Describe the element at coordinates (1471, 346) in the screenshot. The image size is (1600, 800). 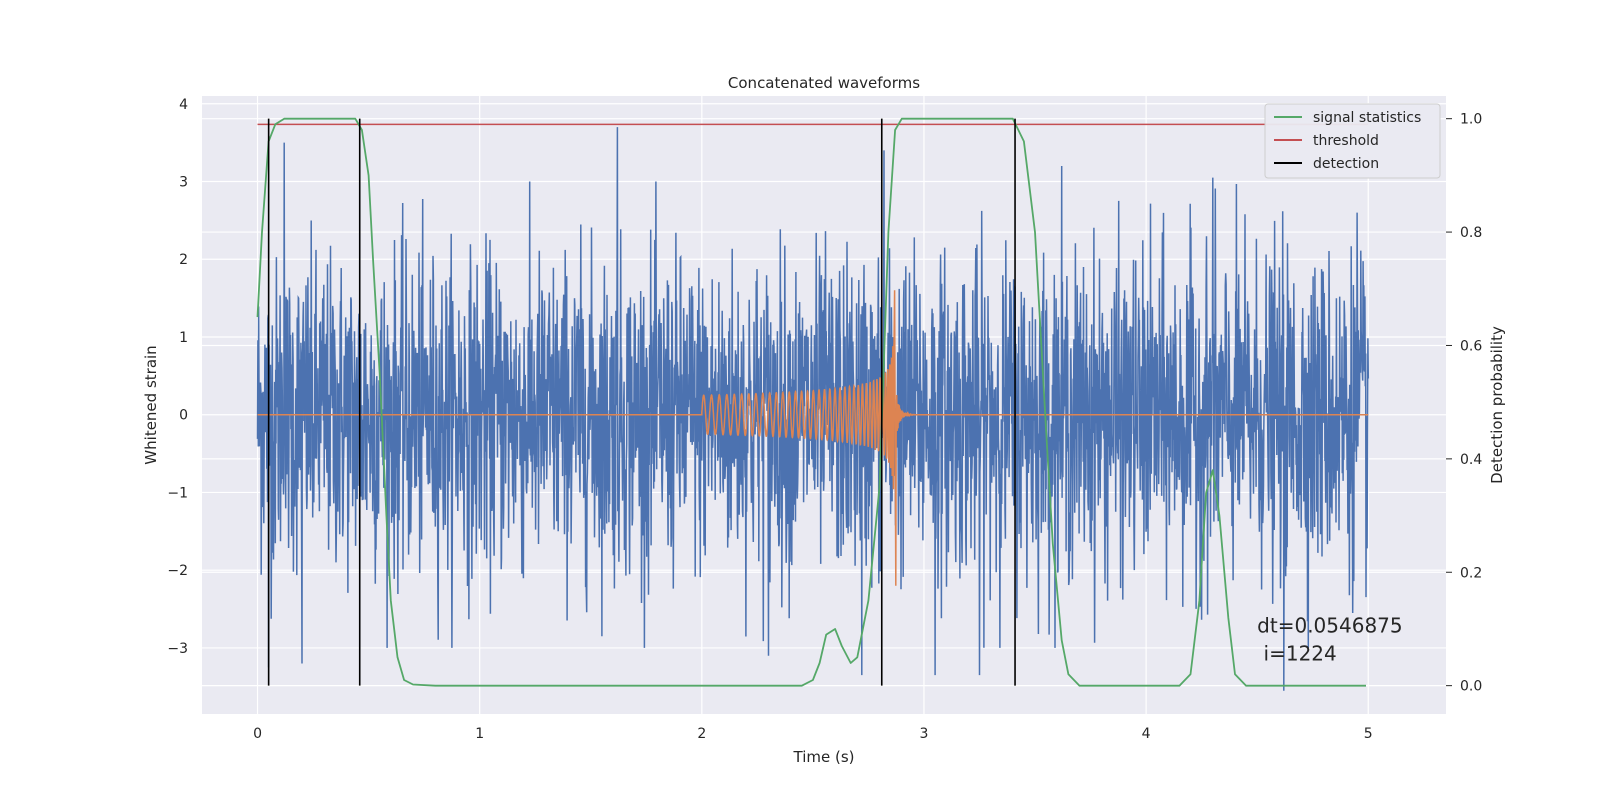
I see `y-right-tick-label: 0.6` at that location.